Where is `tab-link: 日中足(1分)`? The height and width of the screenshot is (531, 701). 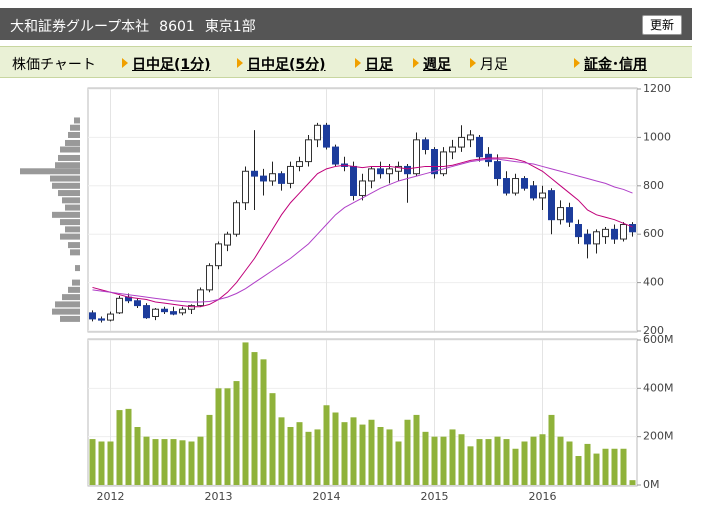
tab-link: 日中足(1分) is located at coordinates (171, 65).